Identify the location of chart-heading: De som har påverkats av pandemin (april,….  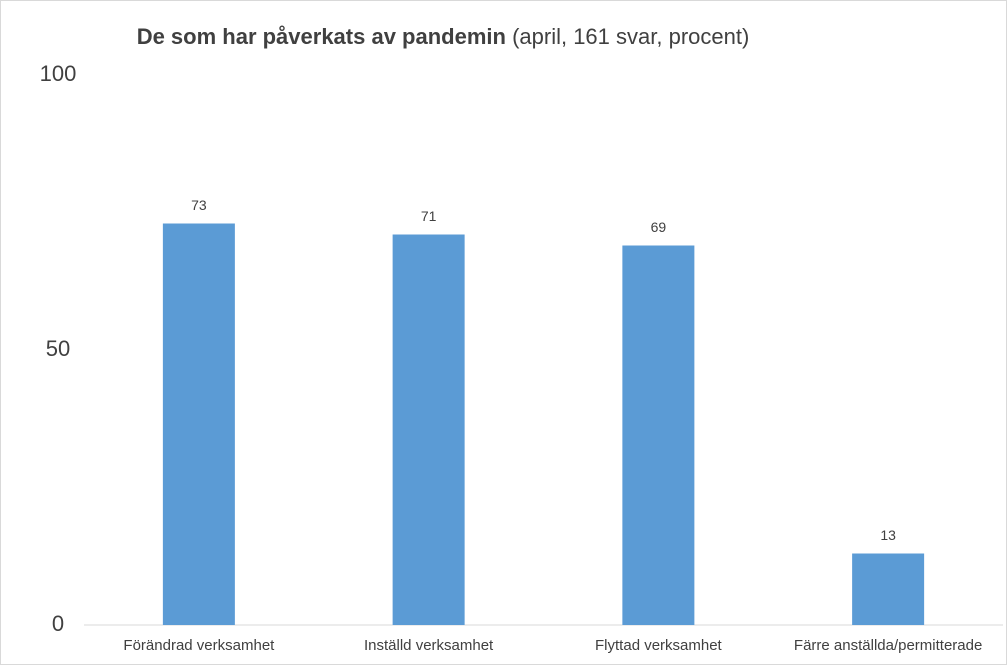
(443, 36).